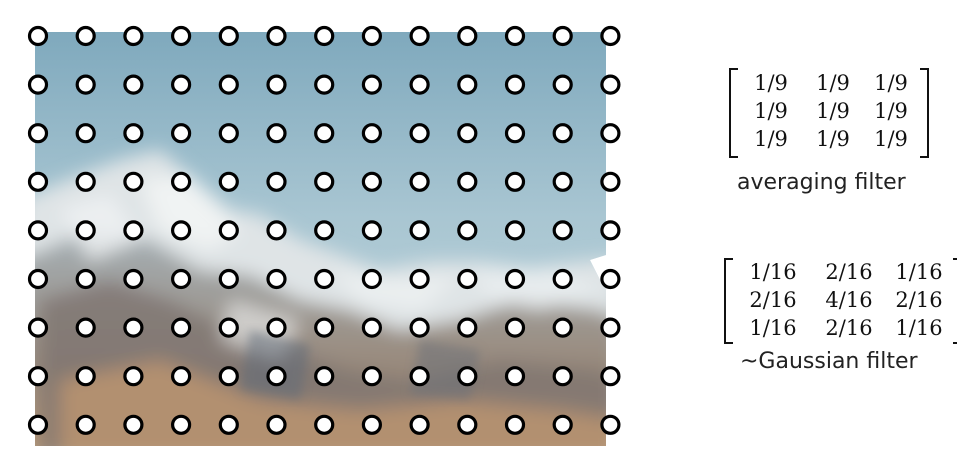  I want to click on matrix-cell: 4/16, so click(849, 300).